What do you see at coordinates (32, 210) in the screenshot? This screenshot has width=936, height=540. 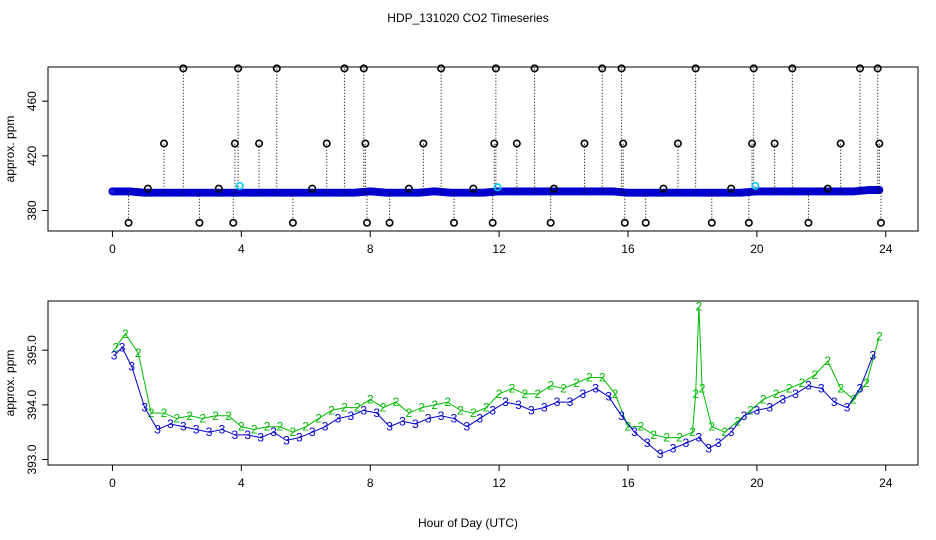 I see `y-tick-label: 380` at bounding box center [32, 210].